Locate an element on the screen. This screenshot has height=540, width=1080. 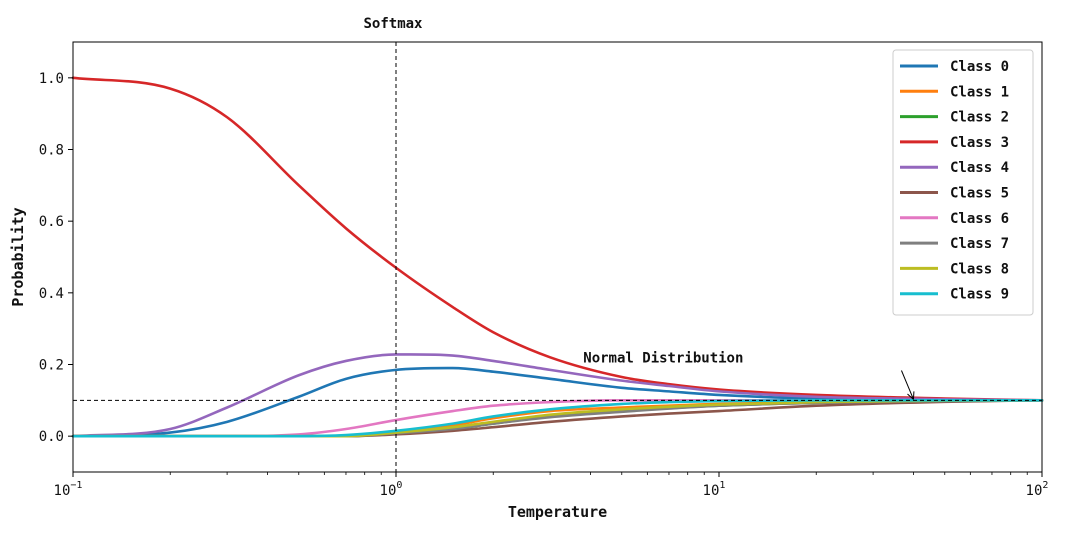
y-tick-label: 0.8 is located at coordinates (51, 151).